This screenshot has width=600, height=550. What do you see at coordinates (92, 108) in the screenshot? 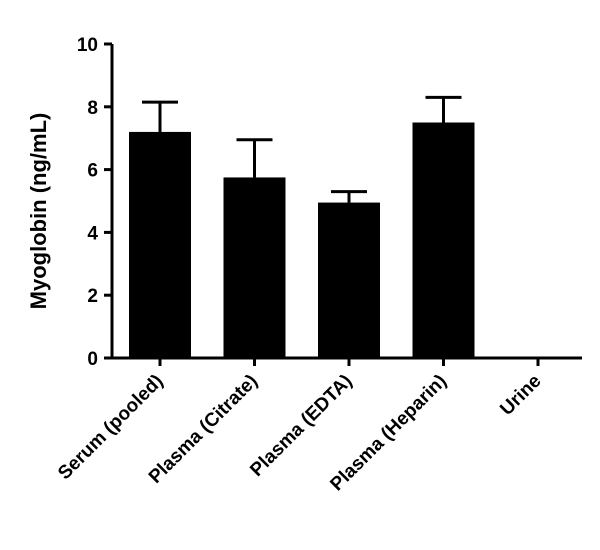
I see `y-tick-label: 8` at bounding box center [92, 108].